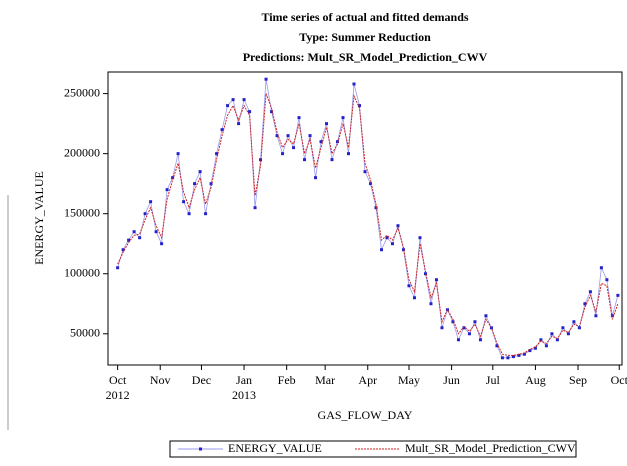 Image resolution: width=627 pixels, height=466 pixels. Describe the element at coordinates (365, 37) in the screenshot. I see `chart-subtitle: Type: Summer Reduction` at that location.